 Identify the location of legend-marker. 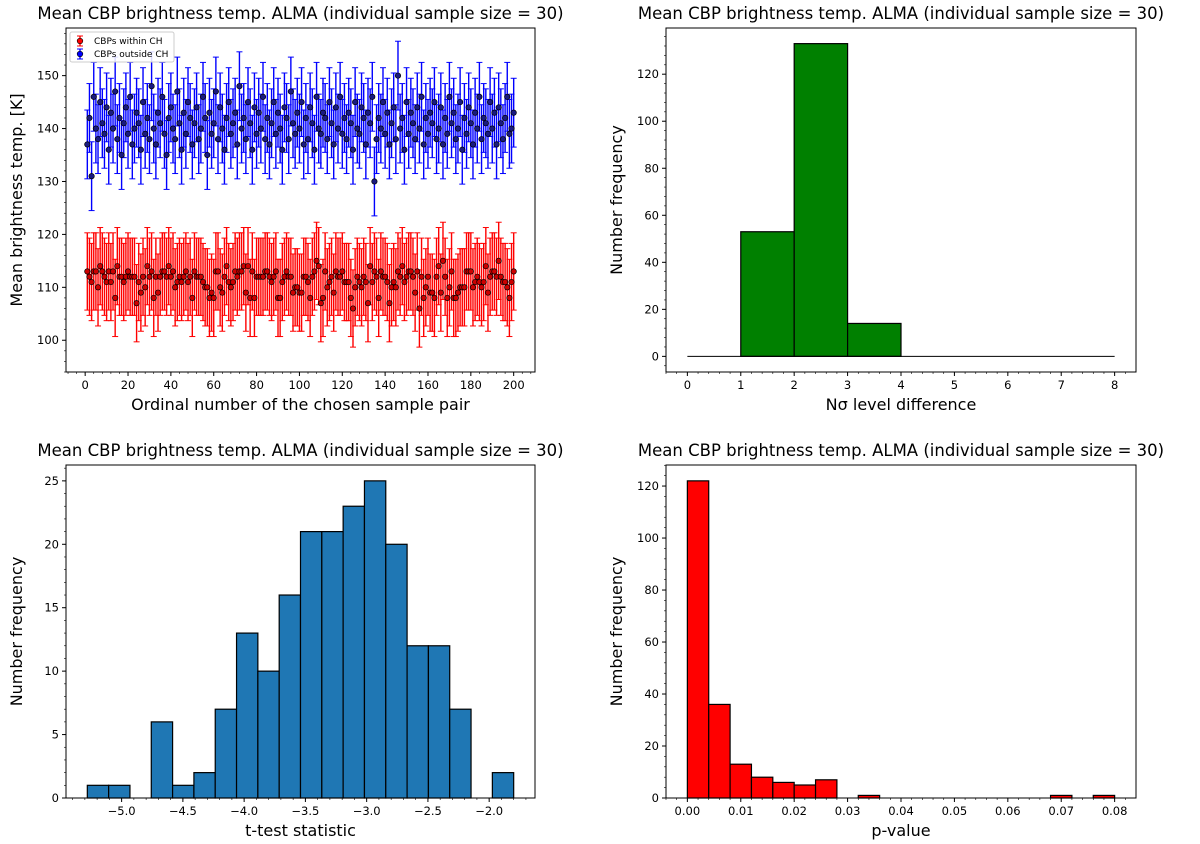
(80, 54).